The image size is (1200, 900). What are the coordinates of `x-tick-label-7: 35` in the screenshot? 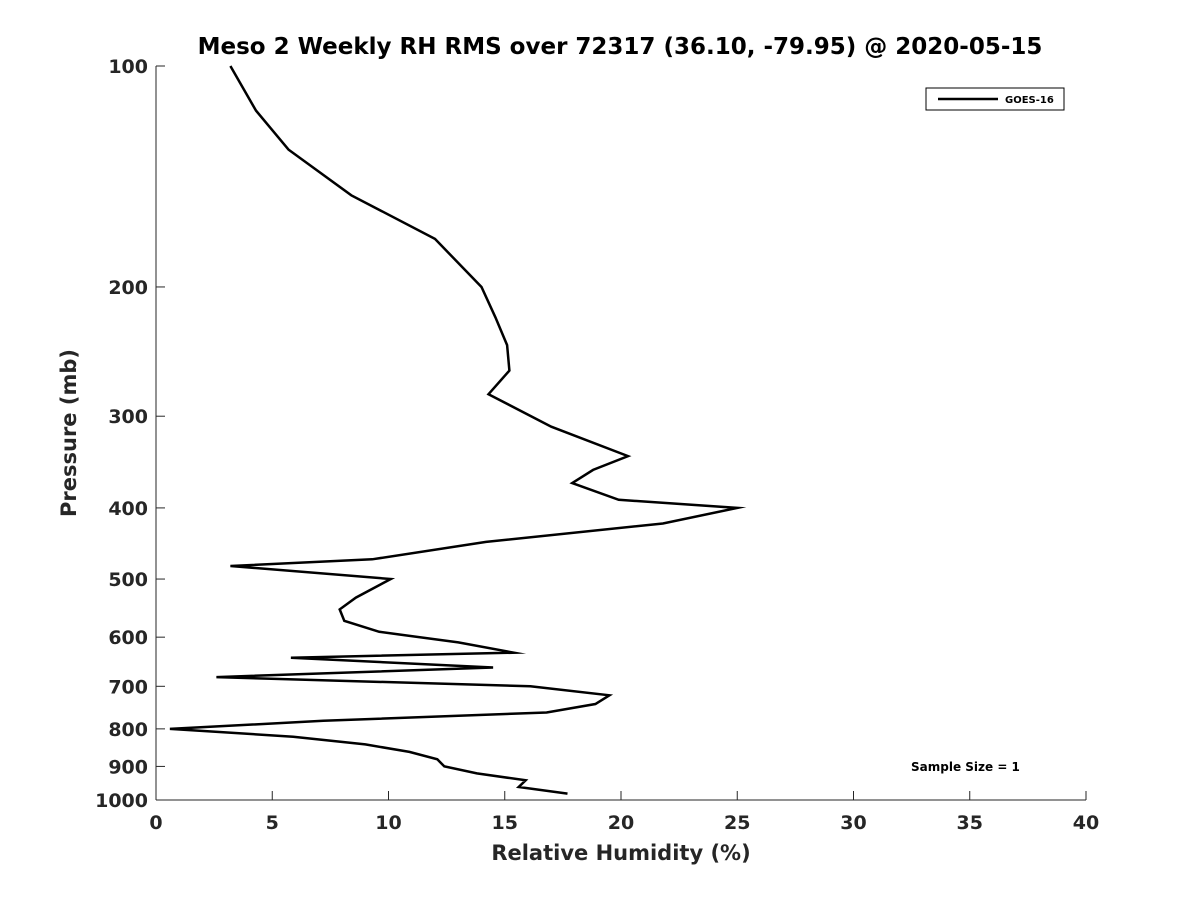 It's located at (970, 823).